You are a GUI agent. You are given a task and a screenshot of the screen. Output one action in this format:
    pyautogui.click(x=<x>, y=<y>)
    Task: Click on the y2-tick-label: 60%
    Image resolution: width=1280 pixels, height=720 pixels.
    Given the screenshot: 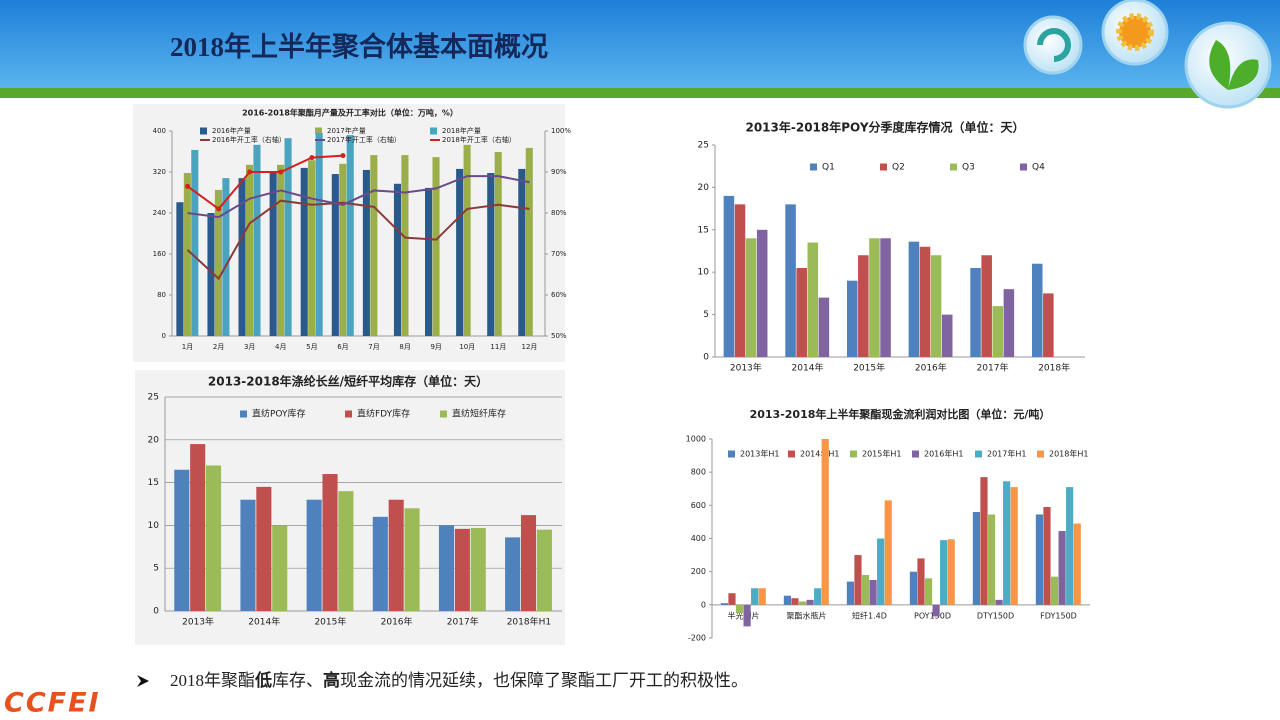 What is the action you would take?
    pyautogui.click(x=559, y=295)
    